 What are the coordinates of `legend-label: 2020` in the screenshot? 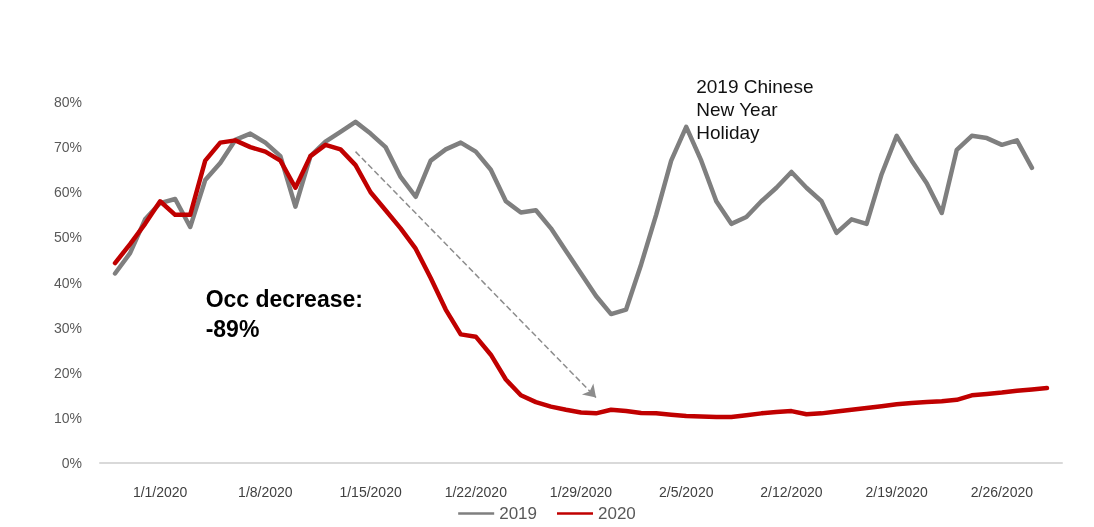 It's located at (617, 513).